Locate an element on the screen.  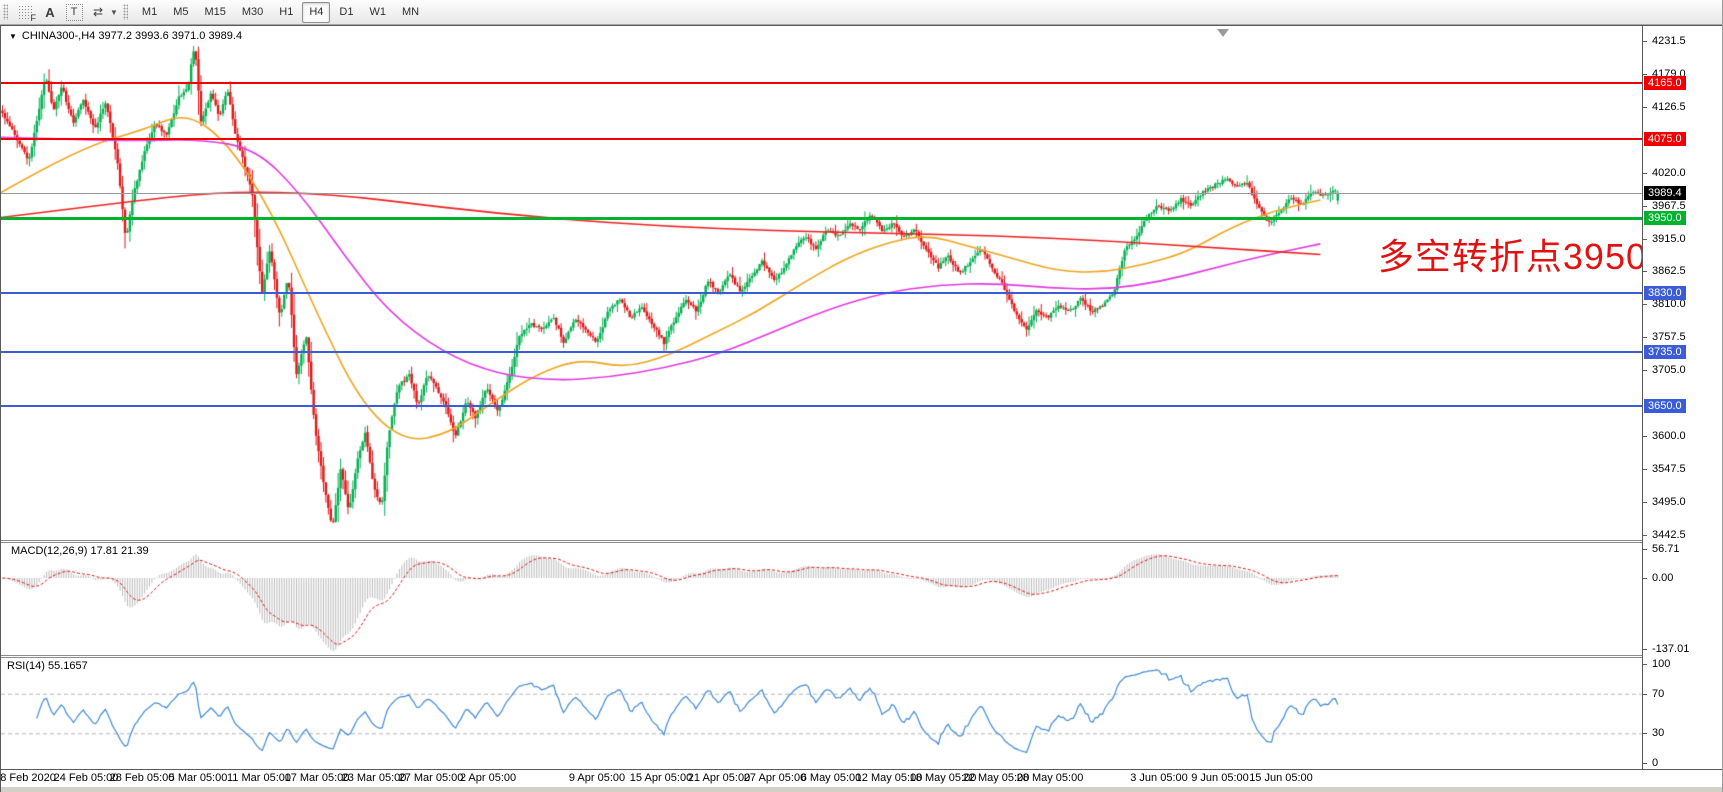
date-axis-label: 2 Apr 05:00 is located at coordinates (488, 778).